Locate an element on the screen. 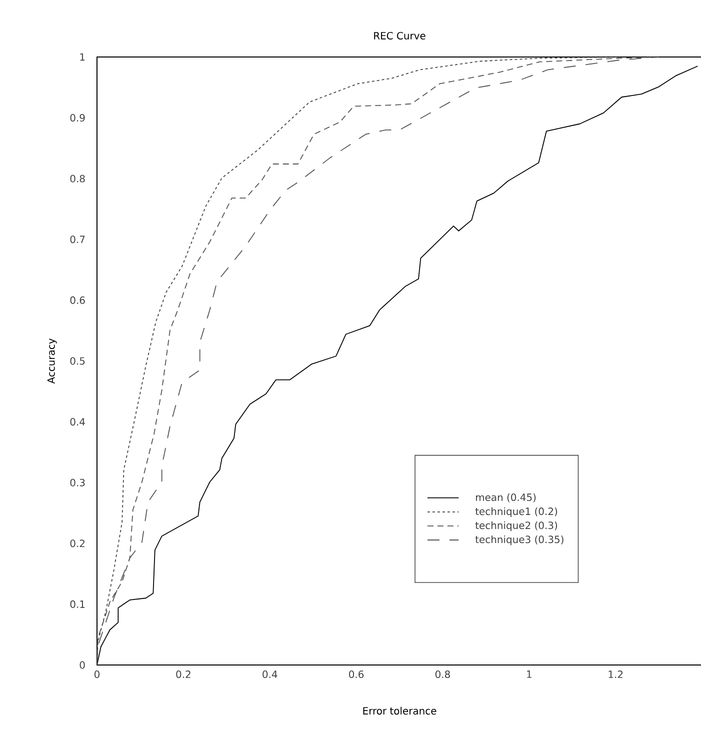  y-tick-label: 0.7 is located at coordinates (77, 240).